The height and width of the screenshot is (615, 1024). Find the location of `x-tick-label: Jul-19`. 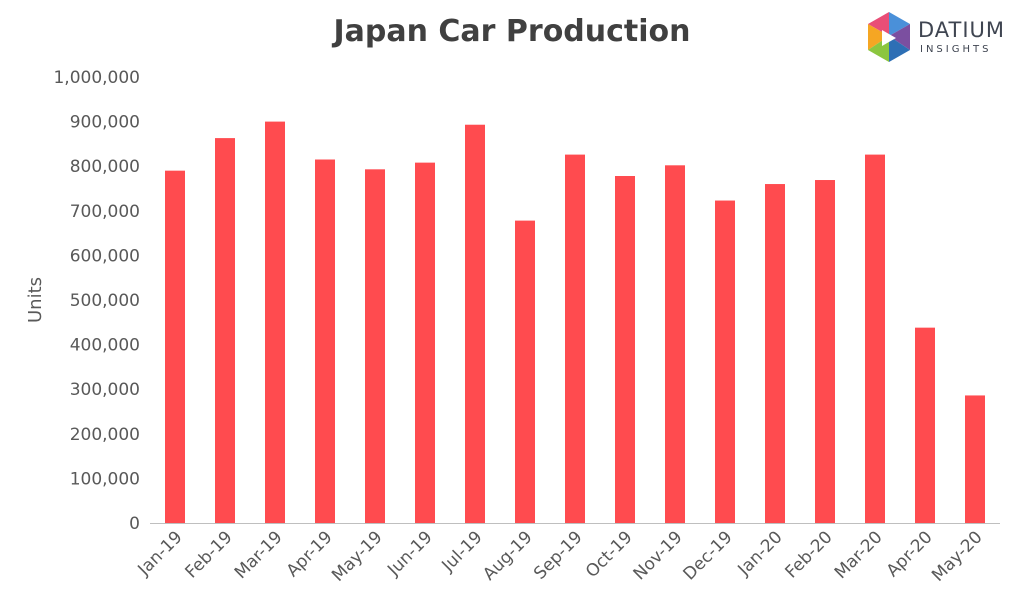

x-tick-label: Jul-19 is located at coordinates (462, 551).